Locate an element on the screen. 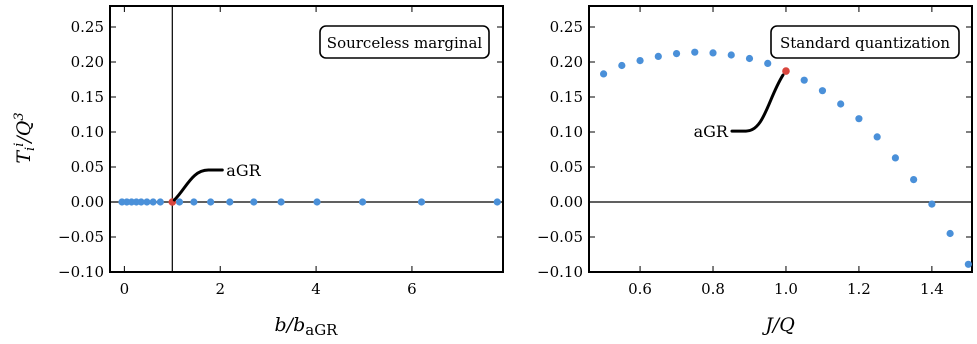 Image resolution: width=977 pixels, height=344 pixels. right-y-tick-label: 0.05 is located at coordinates (566, 167).